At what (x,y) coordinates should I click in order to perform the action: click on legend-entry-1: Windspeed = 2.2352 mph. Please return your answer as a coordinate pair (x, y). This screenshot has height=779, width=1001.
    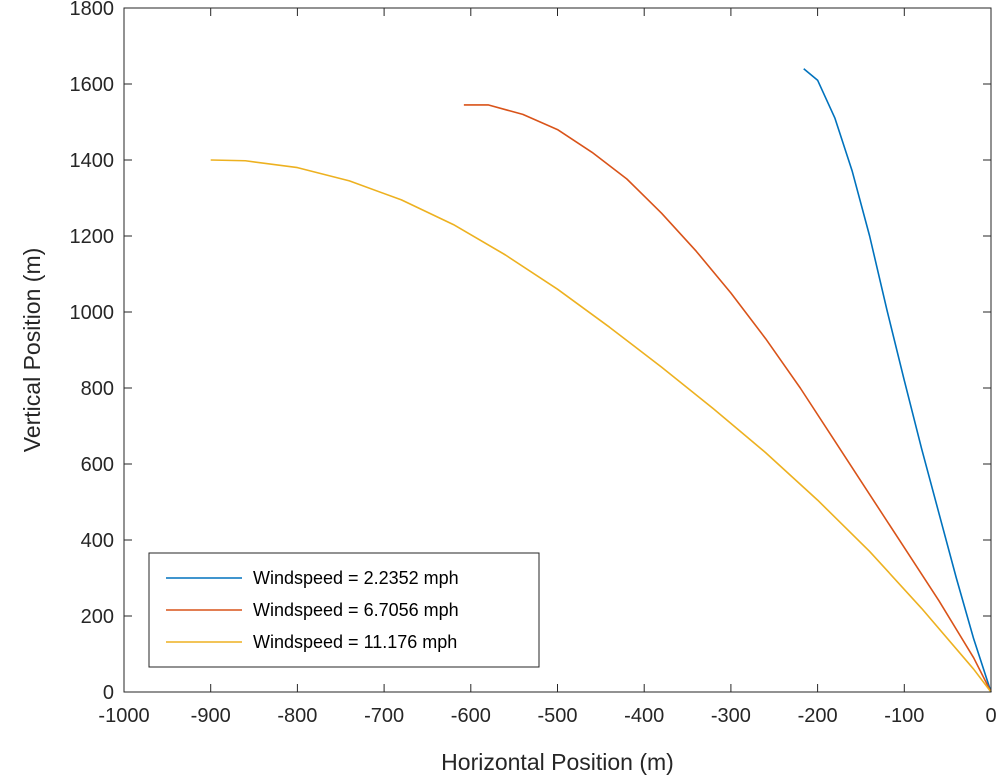
    Looking at the image, I should click on (356, 578).